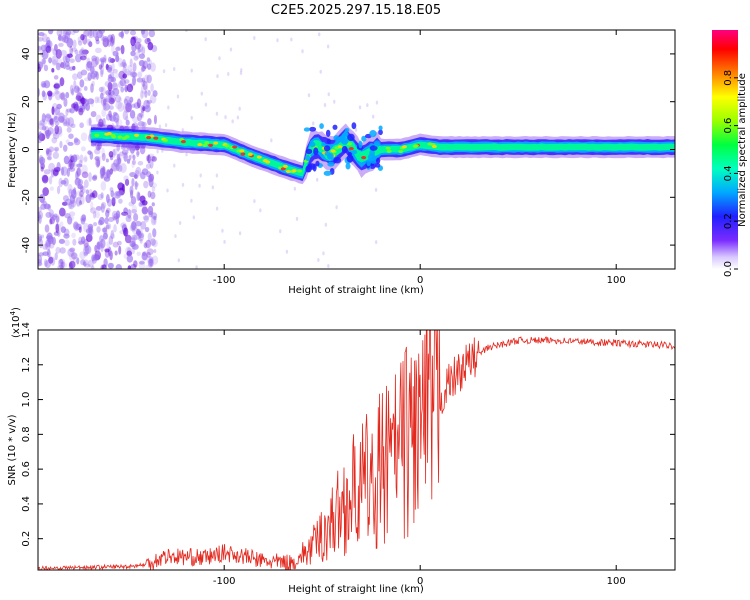  What do you see at coordinates (26, 469) in the screenshot?
I see `snr-y-tick-label: 0.6` at bounding box center [26, 469].